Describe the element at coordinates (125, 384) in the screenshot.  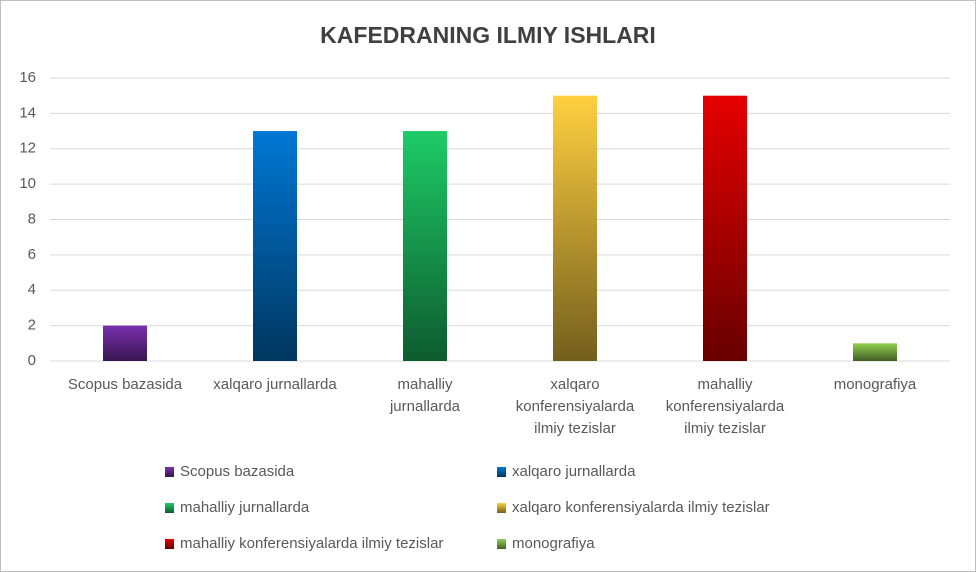
I see `x-tick-label: Scopus bazasida` at that location.